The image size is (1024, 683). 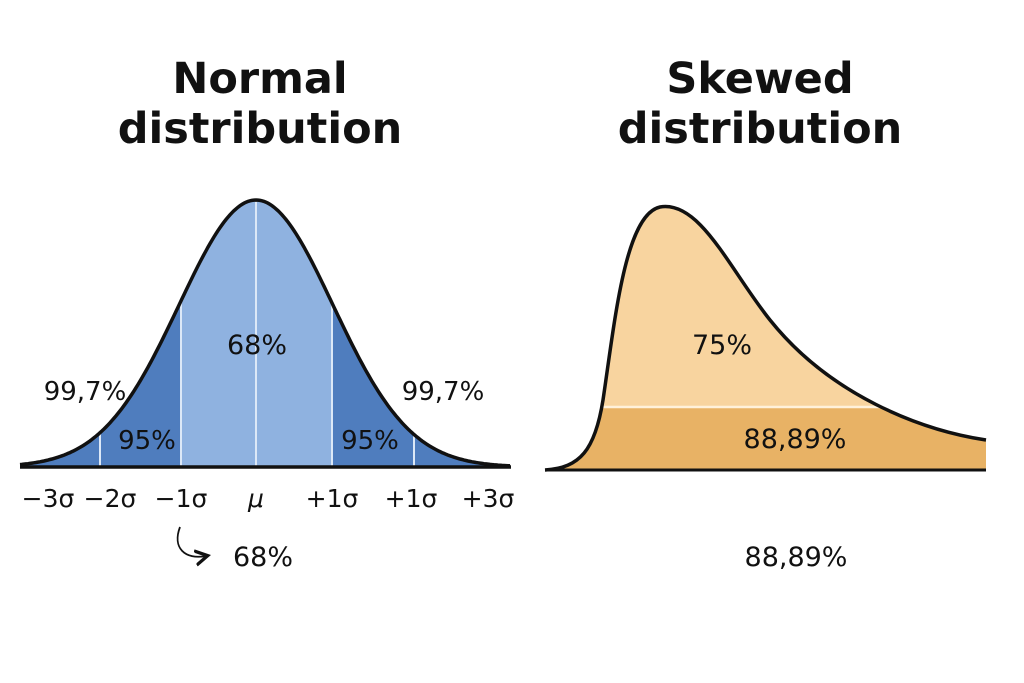 What do you see at coordinates (85, 392) in the screenshot?
I see `normal-99-7-label-left: 99,7%` at bounding box center [85, 392].